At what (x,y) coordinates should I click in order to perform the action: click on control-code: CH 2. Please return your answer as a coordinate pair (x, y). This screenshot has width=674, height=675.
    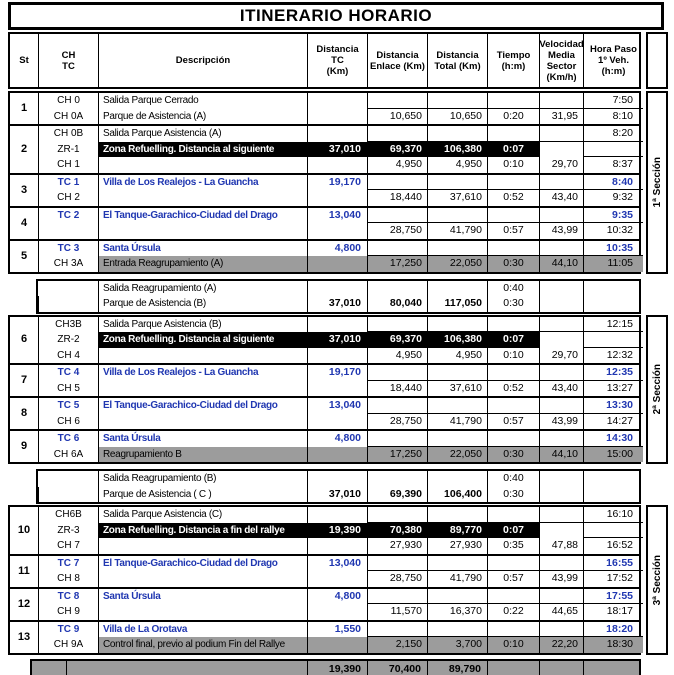
    Looking at the image, I should click on (68, 198).